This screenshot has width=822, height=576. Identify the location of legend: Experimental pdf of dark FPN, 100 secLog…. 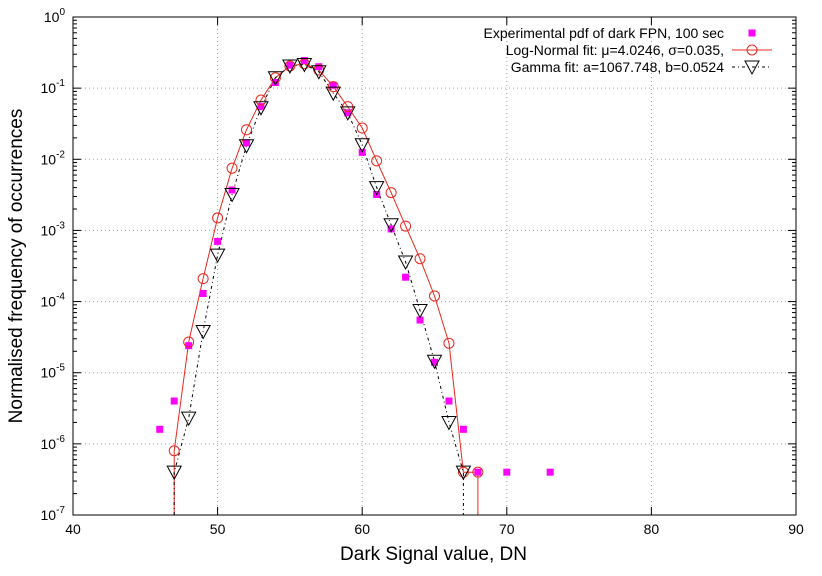
(628, 50).